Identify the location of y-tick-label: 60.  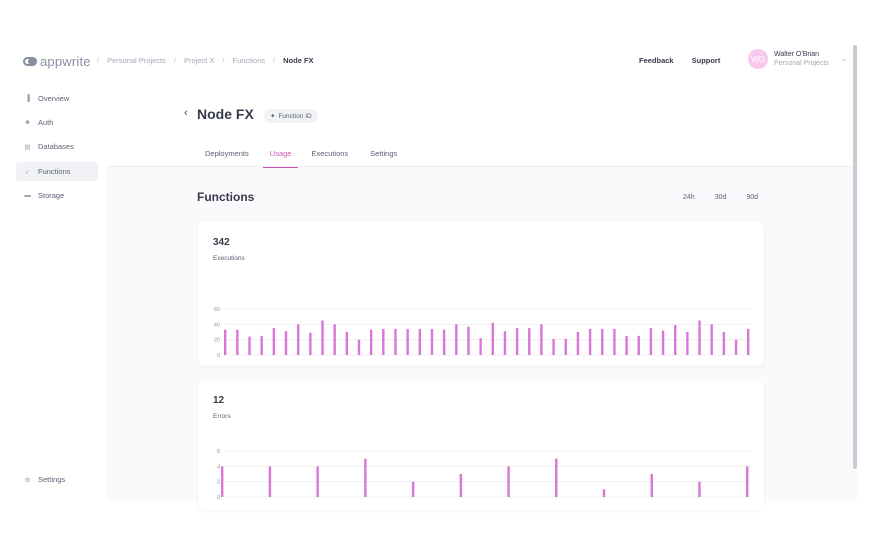
(217, 310).